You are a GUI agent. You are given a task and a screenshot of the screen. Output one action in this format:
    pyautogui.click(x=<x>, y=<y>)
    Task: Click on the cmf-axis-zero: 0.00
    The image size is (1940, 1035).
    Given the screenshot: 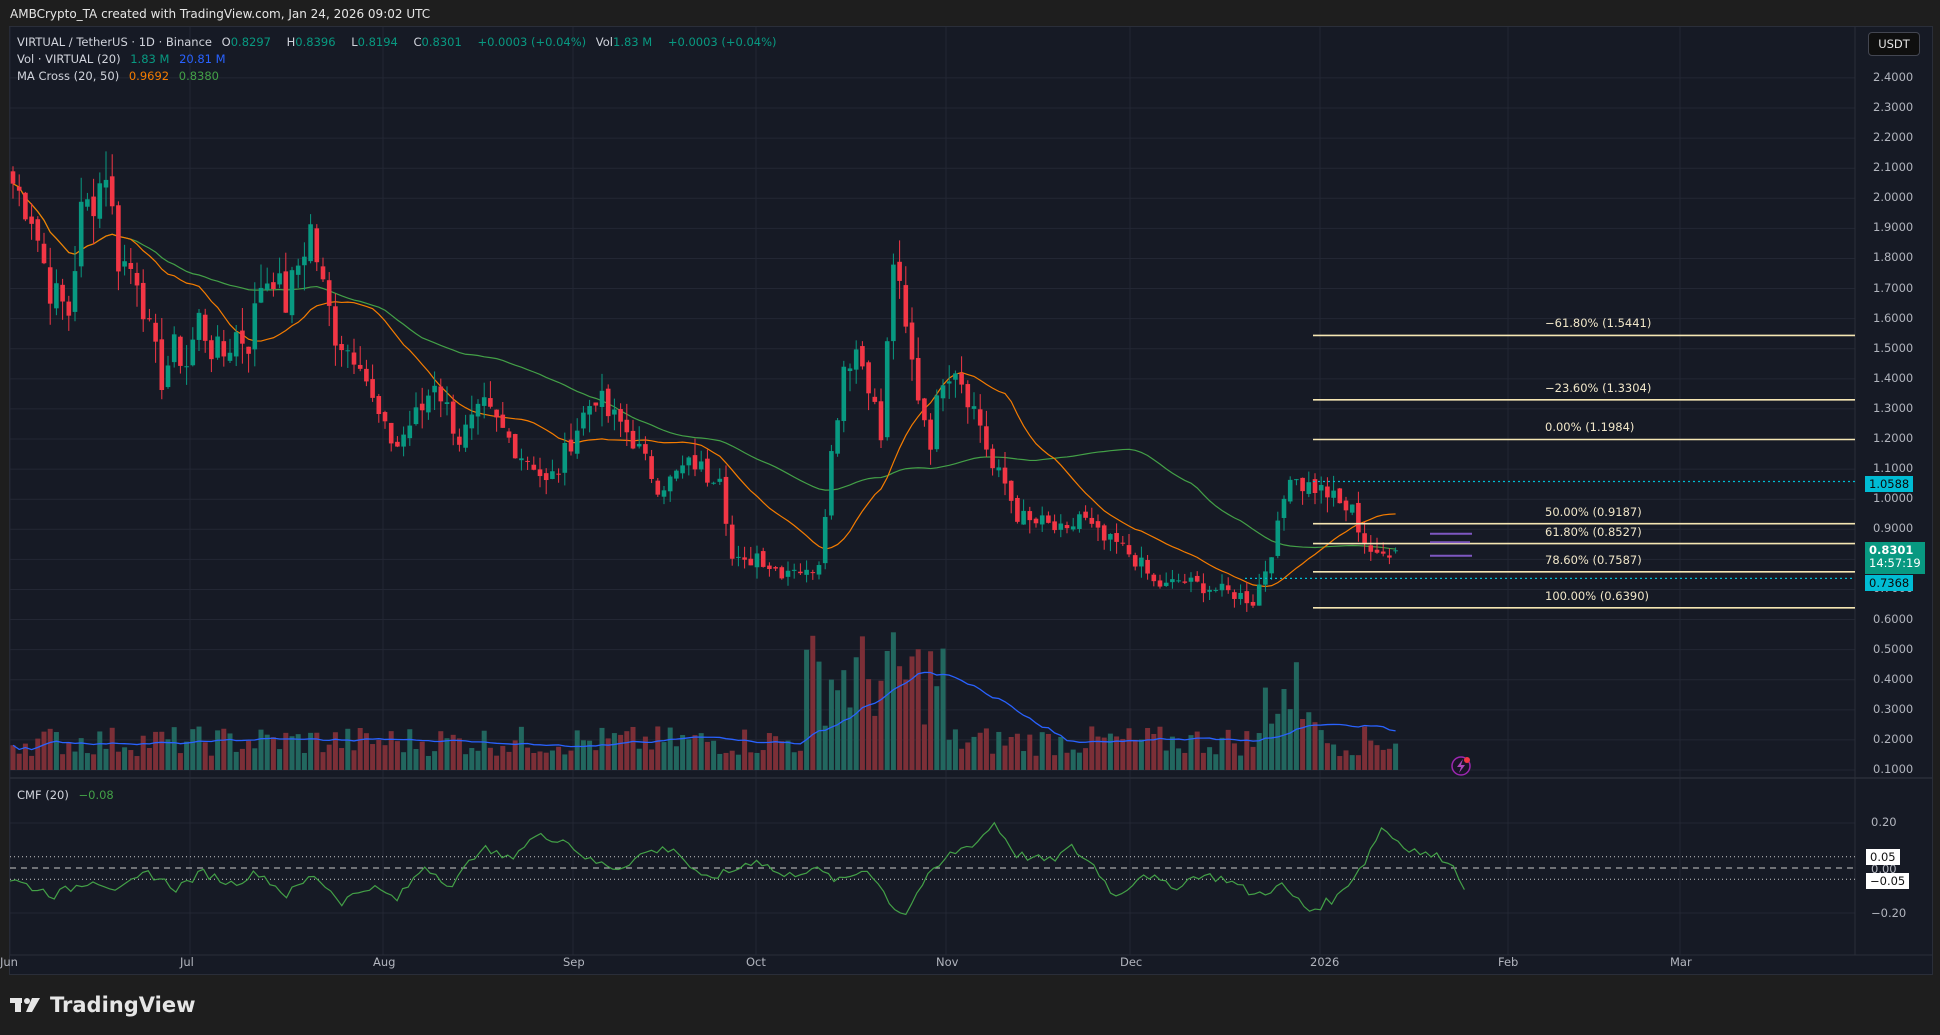 What is the action you would take?
    pyautogui.click(x=1884, y=869)
    